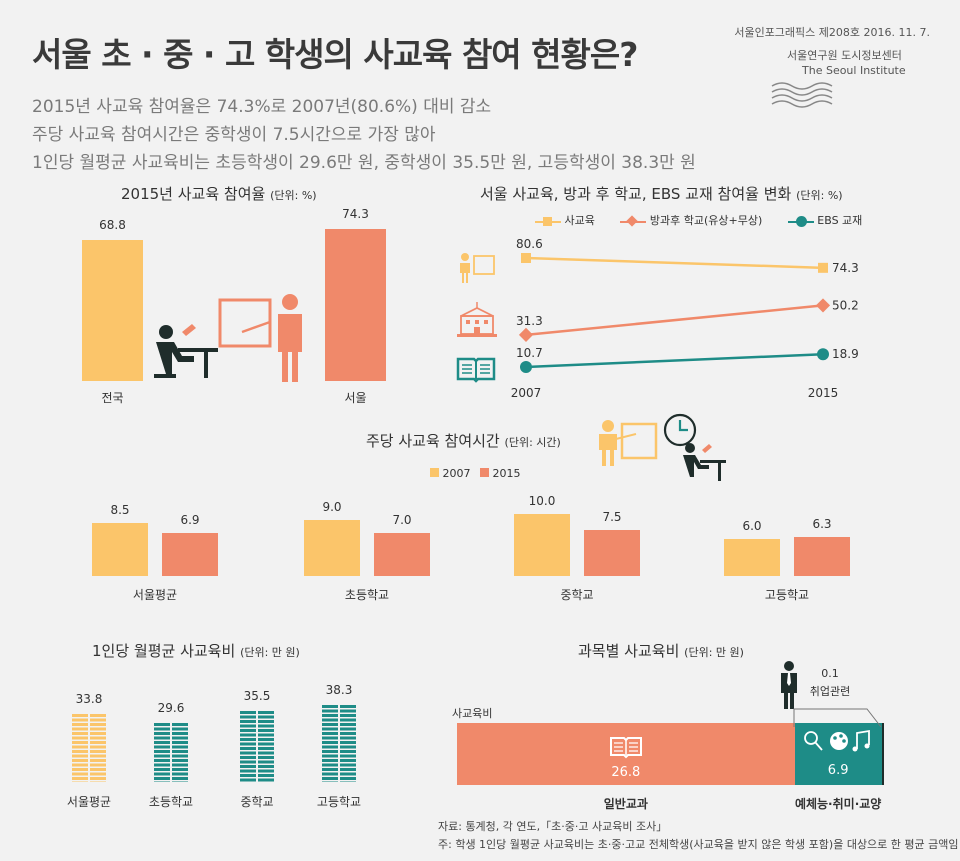  What do you see at coordinates (845, 354) in the screenshot?
I see `data-label: 18.9` at bounding box center [845, 354].